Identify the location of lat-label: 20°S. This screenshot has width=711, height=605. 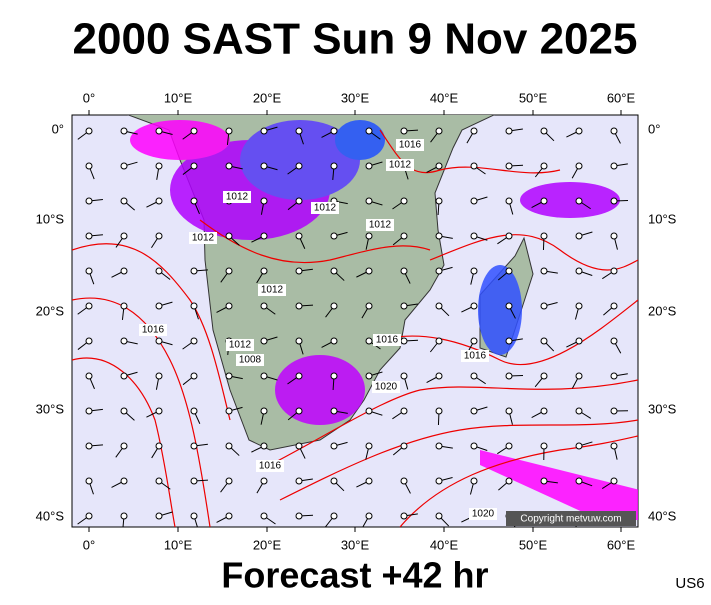
(662, 310).